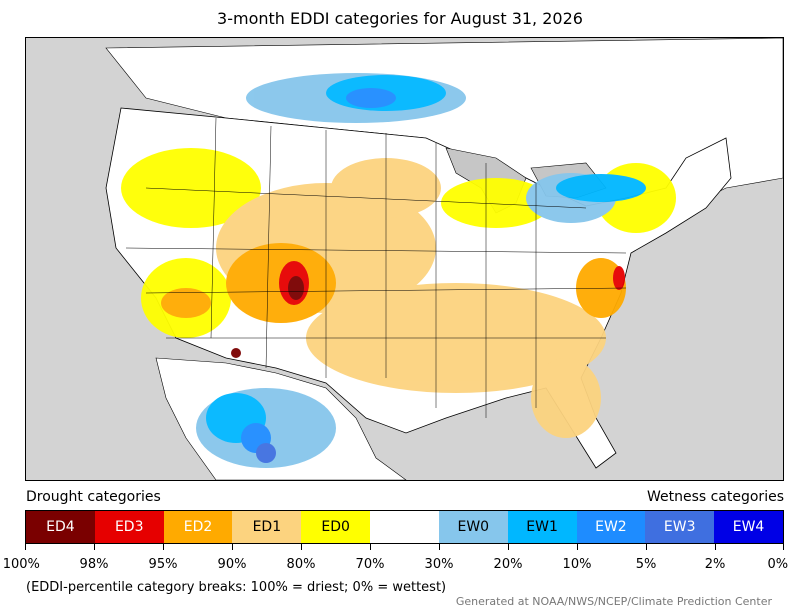 This screenshot has height=615, width=800. I want to click on legend-break-label: 90%, so click(232, 564).